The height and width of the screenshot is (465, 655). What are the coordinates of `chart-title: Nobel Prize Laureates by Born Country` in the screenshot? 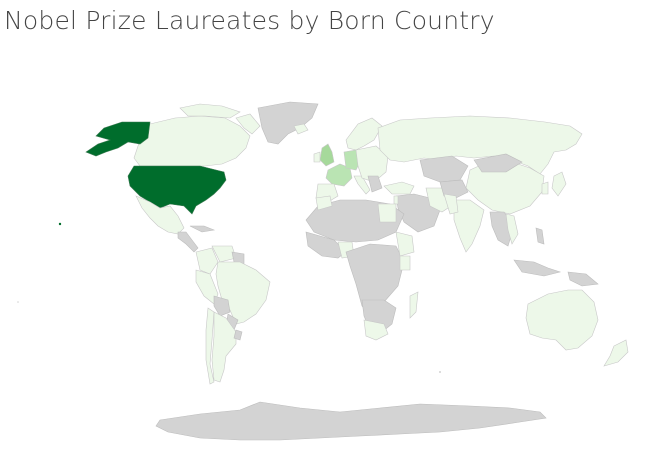 It's located at (249, 20).